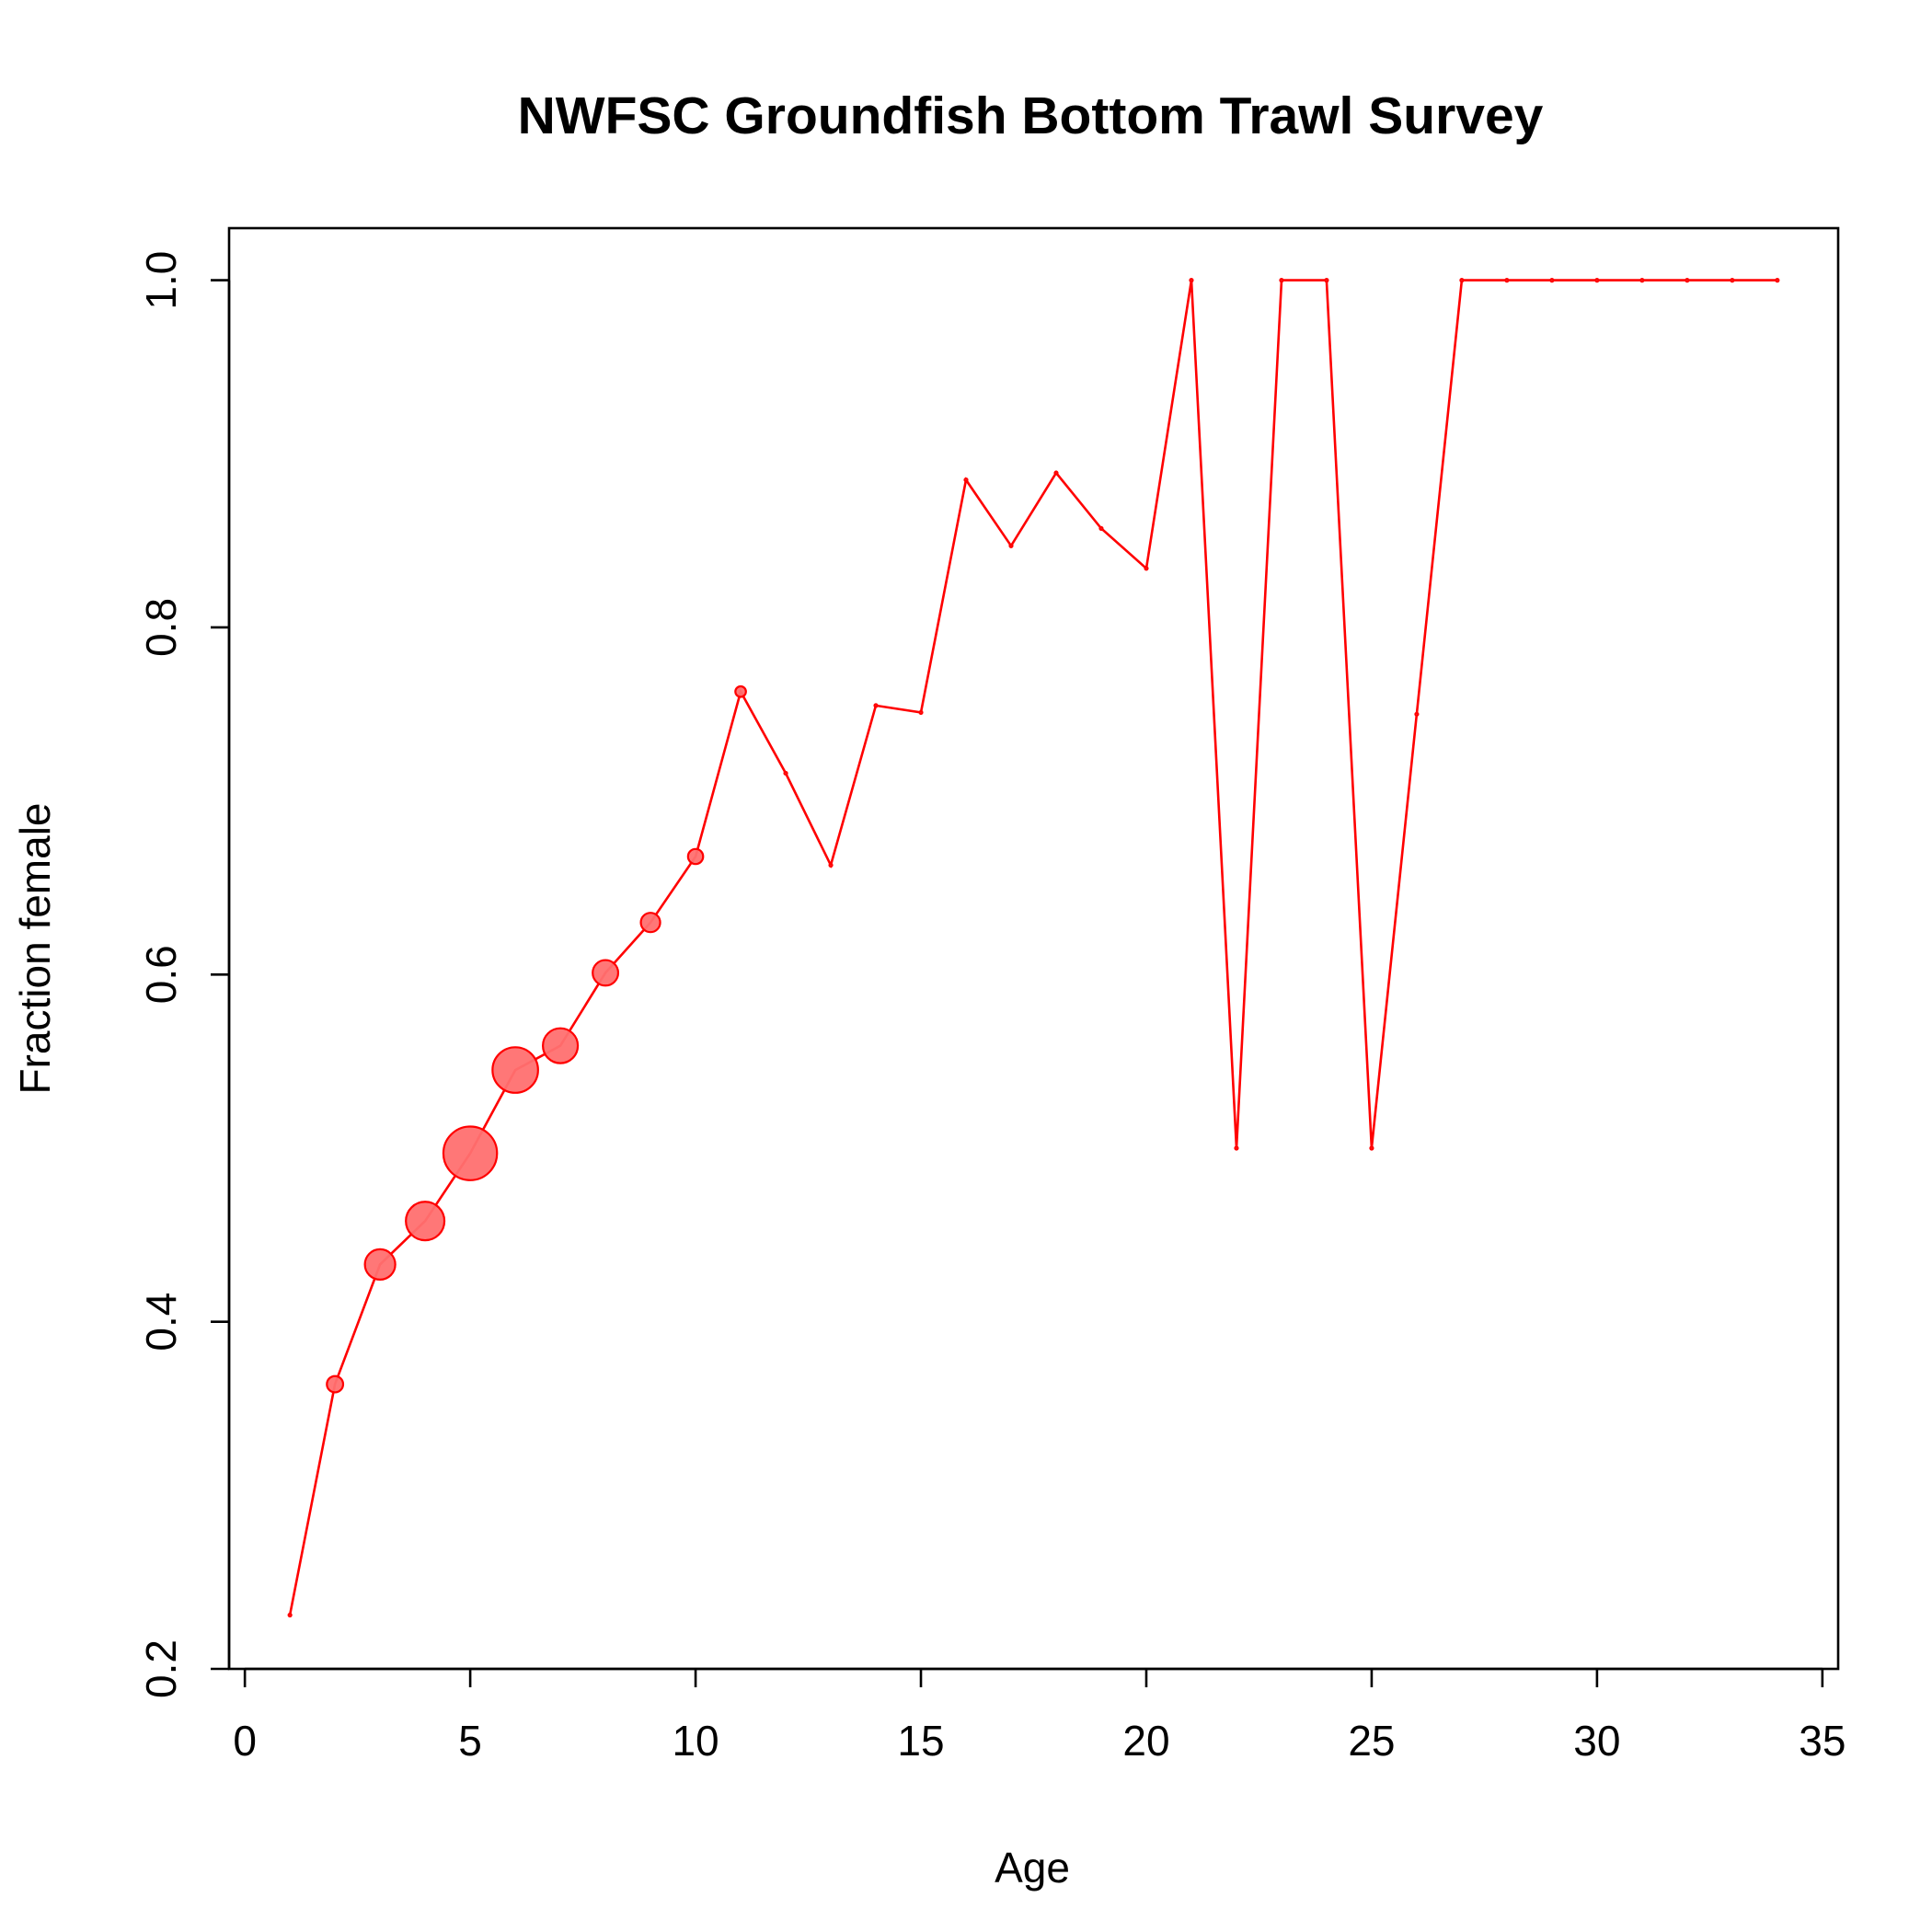 The image size is (1932, 1932). Describe the element at coordinates (161, 974) in the screenshot. I see `y-tick-label: 0.6` at that location.